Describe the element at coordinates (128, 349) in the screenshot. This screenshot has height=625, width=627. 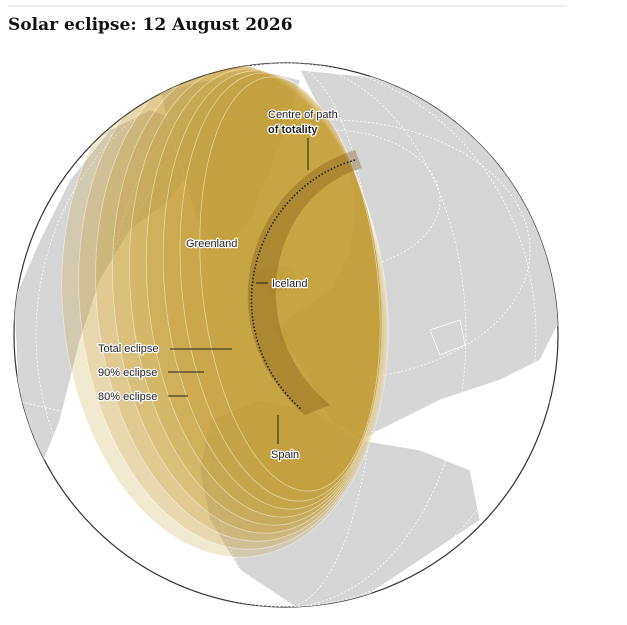
I see `label: Total eclipse` at that location.